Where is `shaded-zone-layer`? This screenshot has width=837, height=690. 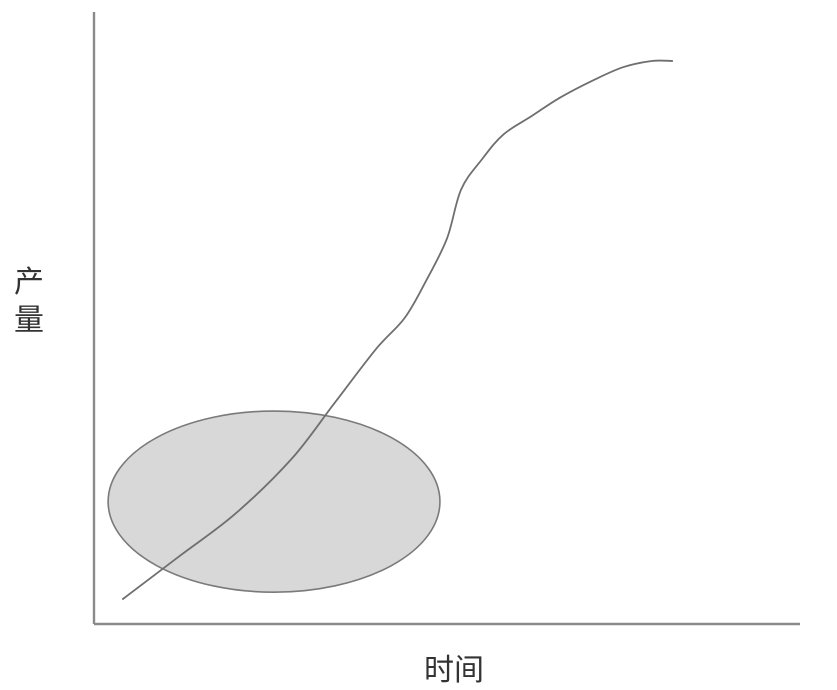 shaded-zone-layer is located at coordinates (274, 501).